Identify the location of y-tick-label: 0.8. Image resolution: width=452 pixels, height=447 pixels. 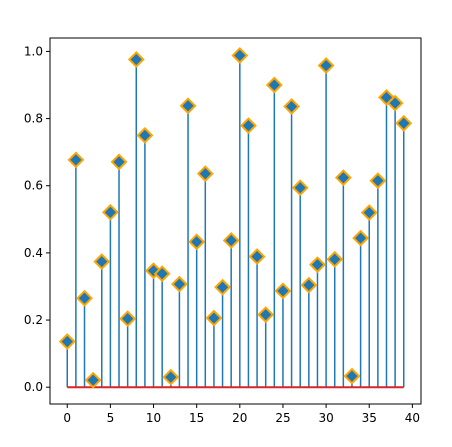
(33, 119).